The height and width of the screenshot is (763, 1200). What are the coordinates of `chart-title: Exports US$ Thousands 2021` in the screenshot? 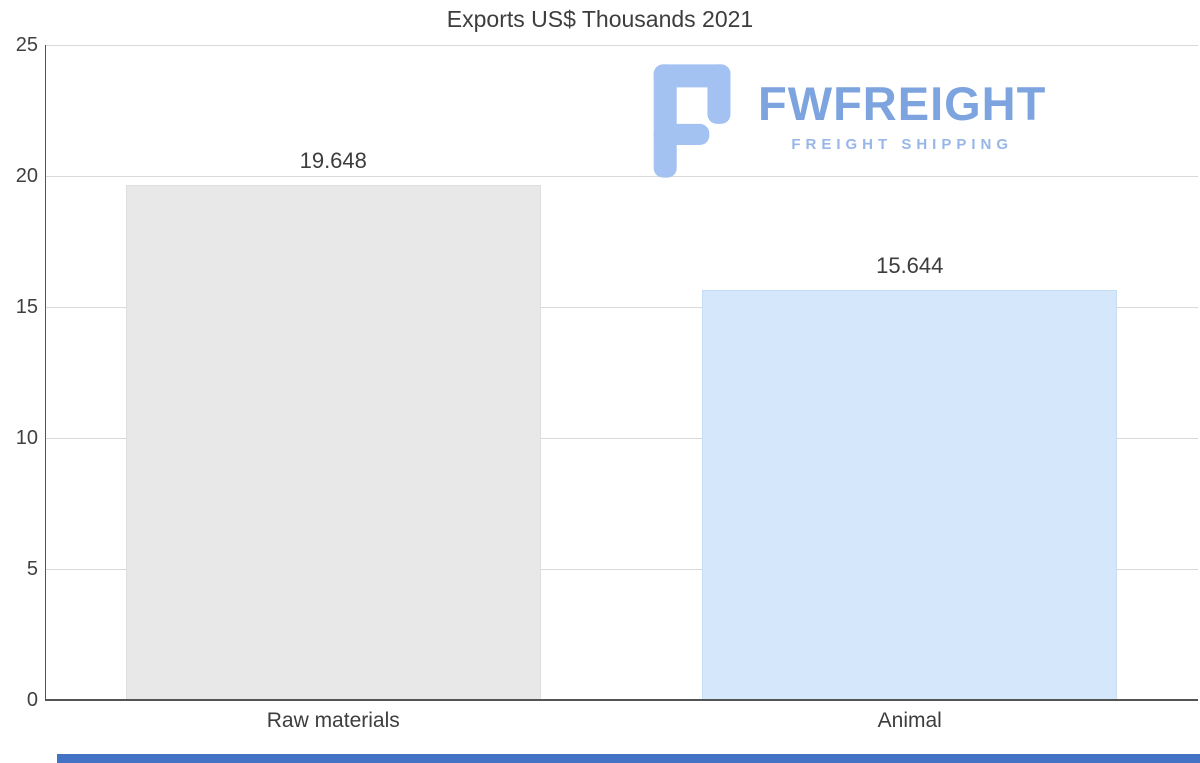 It's located at (600, 19).